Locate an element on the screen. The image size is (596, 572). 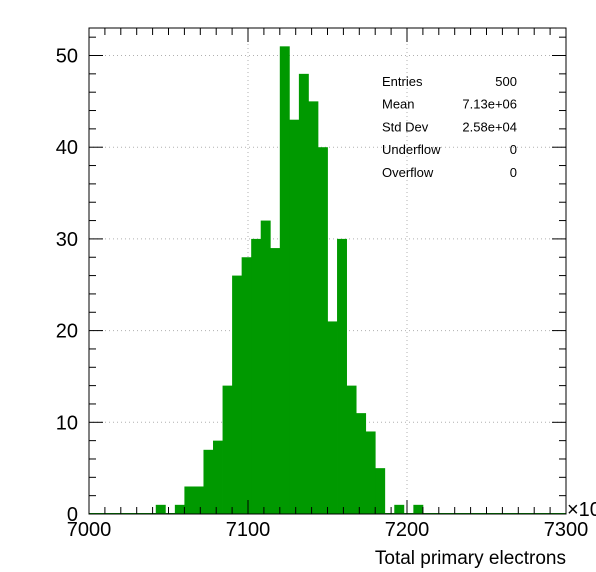
y-tick-label: 50 is located at coordinates (67, 57).